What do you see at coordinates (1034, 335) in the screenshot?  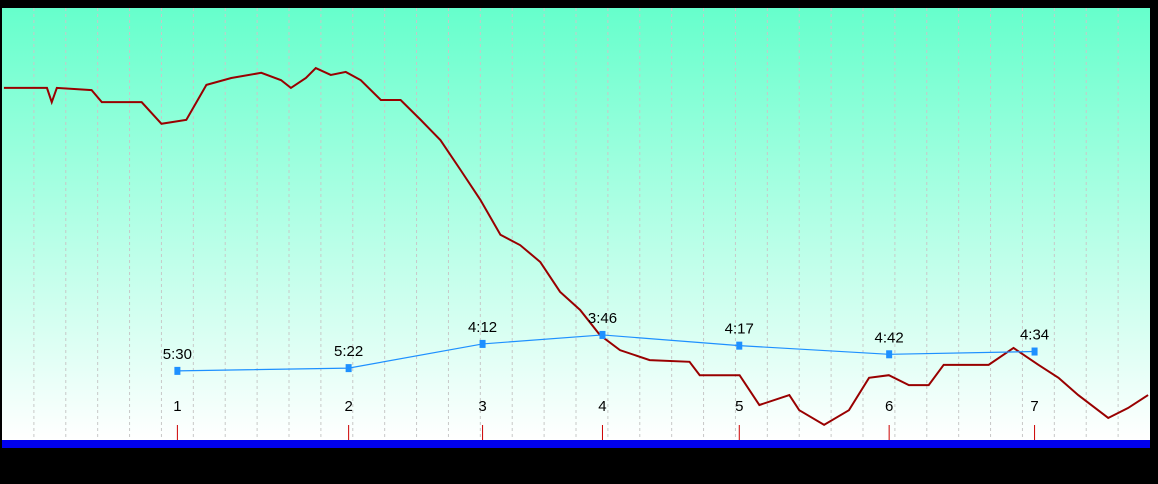 I see `split-label: 4:34` at bounding box center [1034, 335].